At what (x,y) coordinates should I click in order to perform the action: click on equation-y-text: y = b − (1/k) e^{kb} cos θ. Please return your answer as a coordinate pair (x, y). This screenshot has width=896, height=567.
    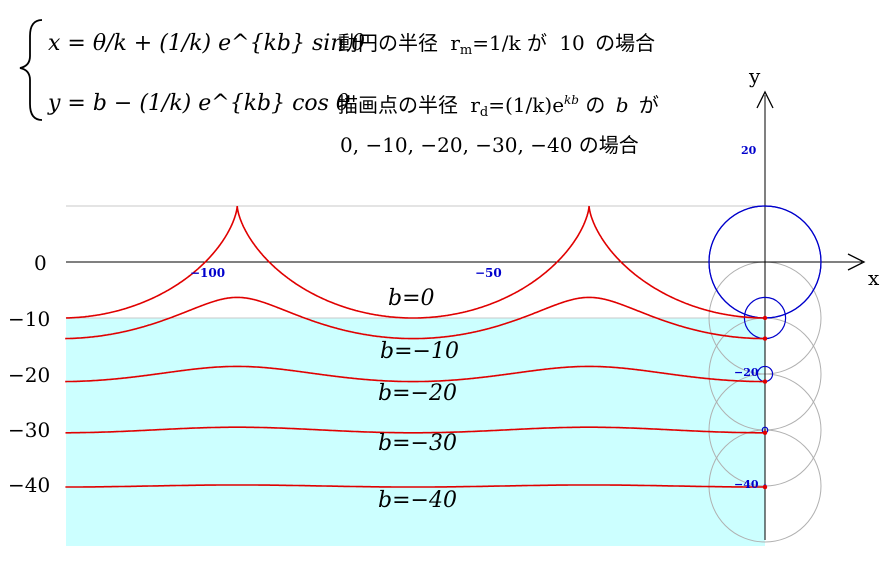
    Looking at the image, I should click on (198, 103).